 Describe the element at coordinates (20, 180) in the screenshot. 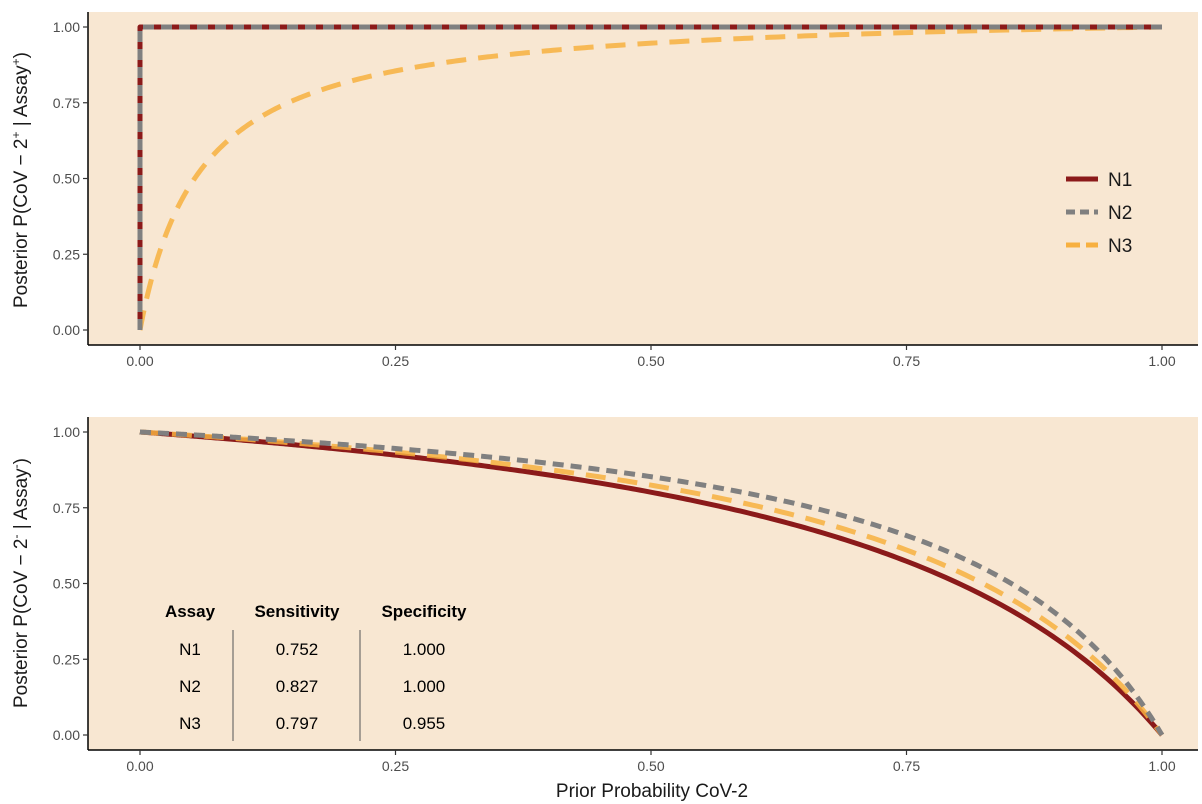

I see `top-y-axis-title: Posterior P(CoV − 2+ | Assay+)` at that location.